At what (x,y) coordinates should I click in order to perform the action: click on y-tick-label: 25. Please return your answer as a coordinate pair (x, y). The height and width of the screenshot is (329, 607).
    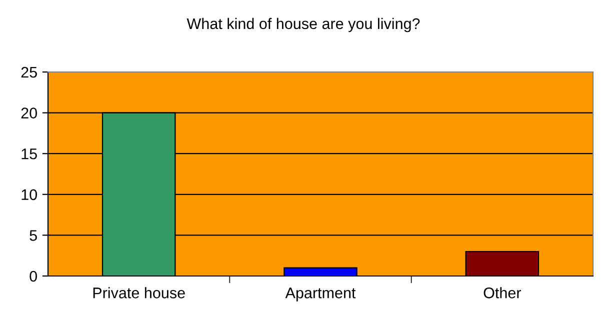
    Looking at the image, I should click on (29, 72).